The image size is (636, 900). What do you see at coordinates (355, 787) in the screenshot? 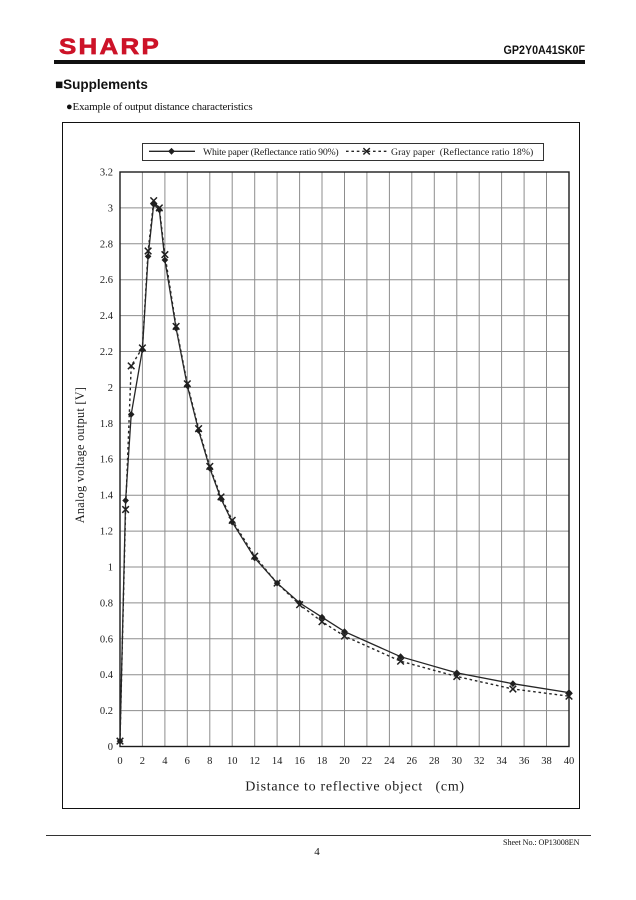
I see `svg-text:Distance to reflective object: Distance to reflective object (cm)` at bounding box center [355, 787].